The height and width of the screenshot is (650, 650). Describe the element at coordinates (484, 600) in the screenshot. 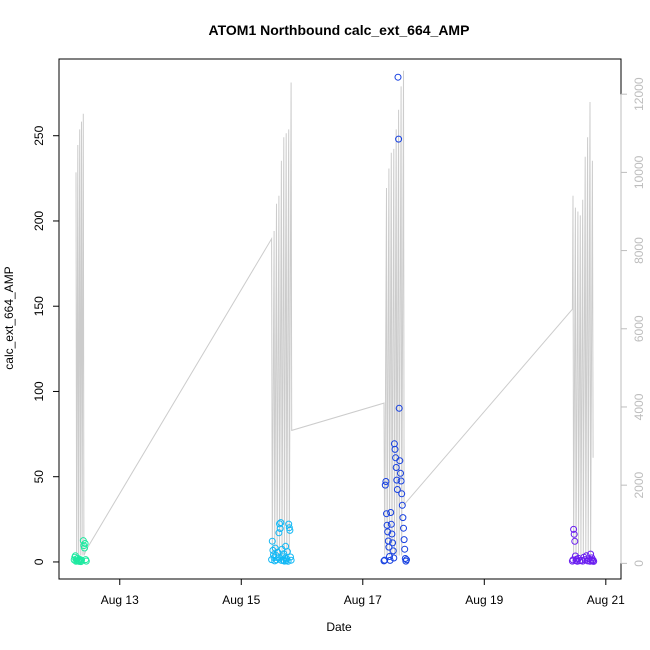

I see `x-tick-label: Aug 19` at that location.